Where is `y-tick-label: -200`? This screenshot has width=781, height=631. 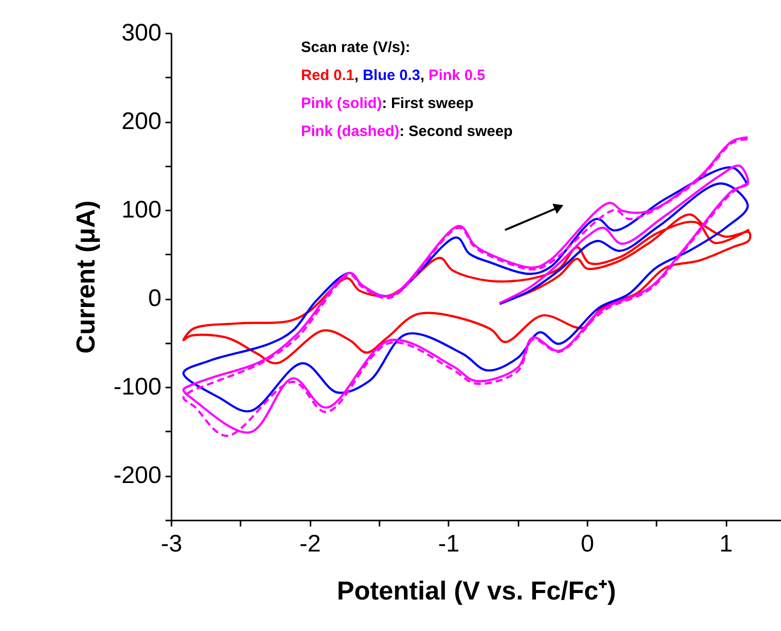
y-tick-label: -200 is located at coordinates (137, 476).